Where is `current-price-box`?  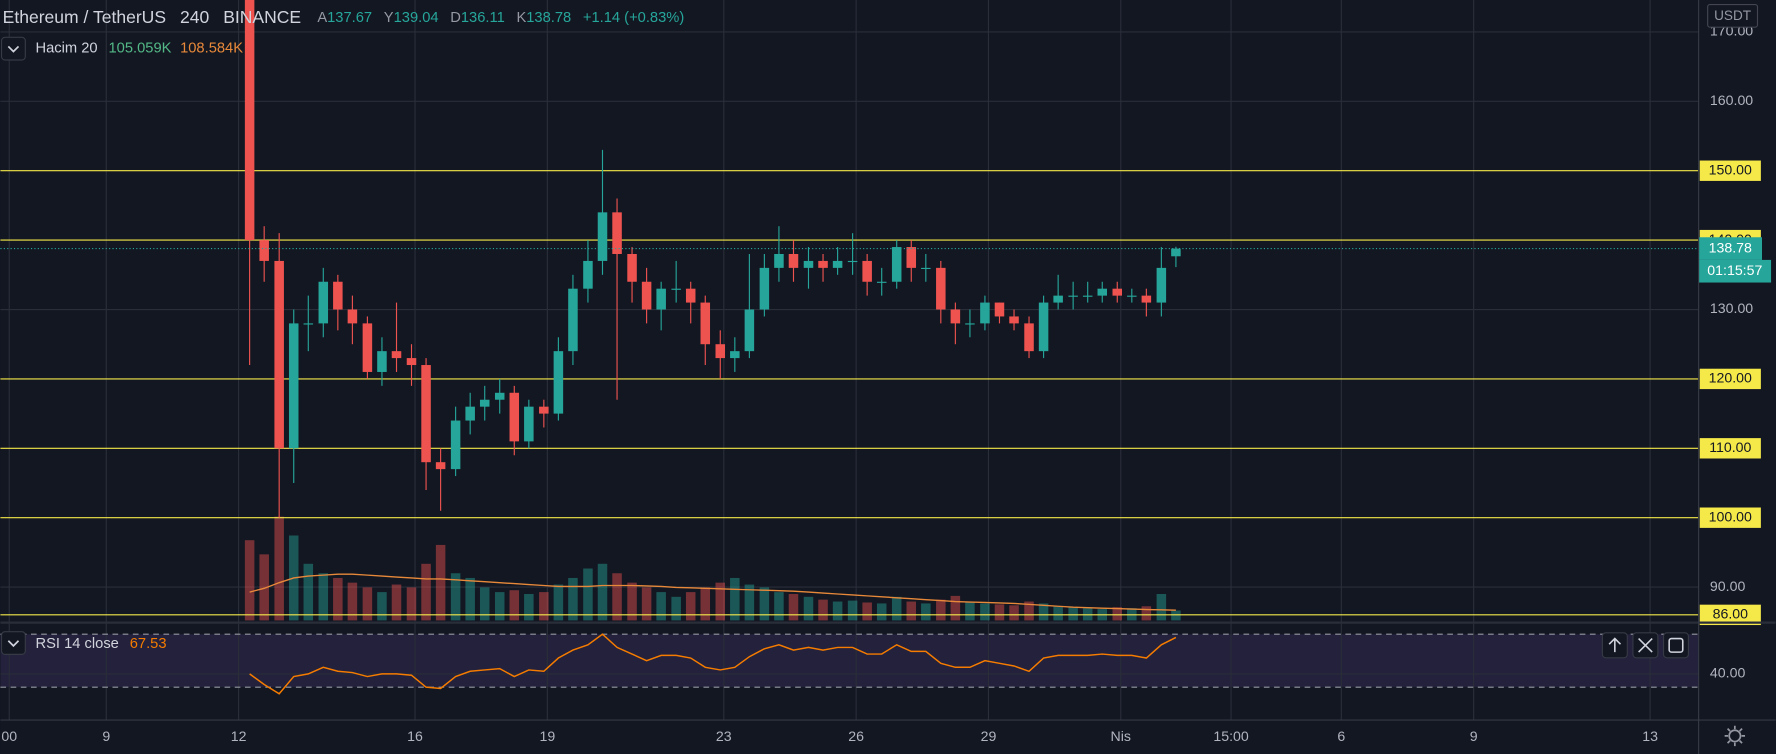
current-price-box is located at coordinates (1730, 248).